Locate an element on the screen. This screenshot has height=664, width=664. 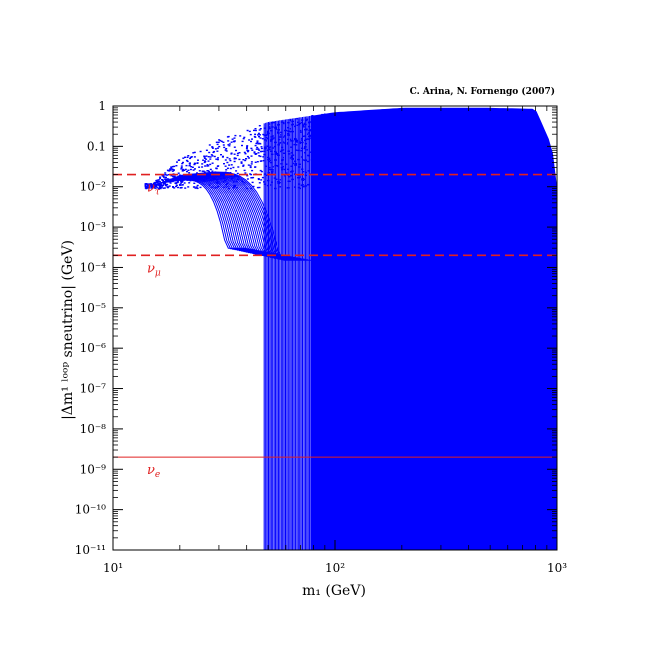
y-tick-label: 0.1 is located at coordinates (96, 146).